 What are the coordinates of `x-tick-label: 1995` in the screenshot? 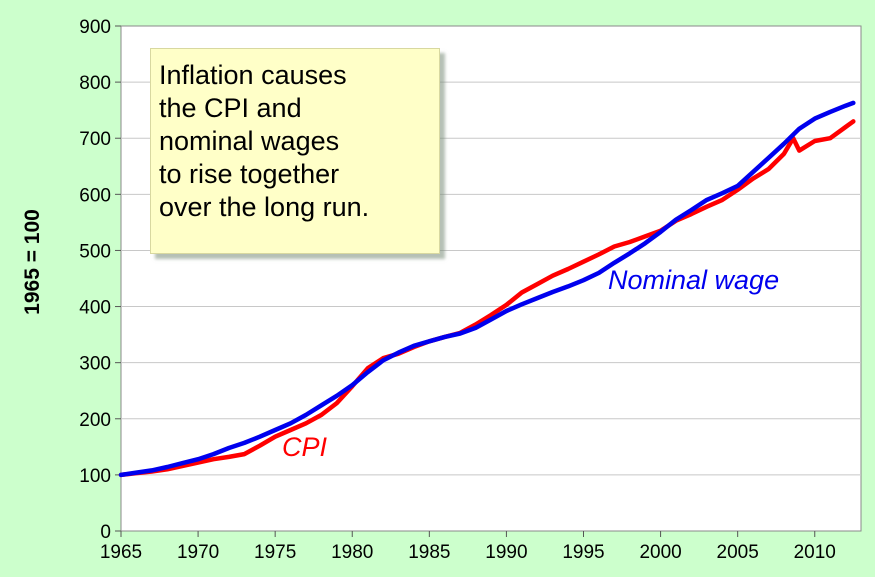 It's located at (583, 552).